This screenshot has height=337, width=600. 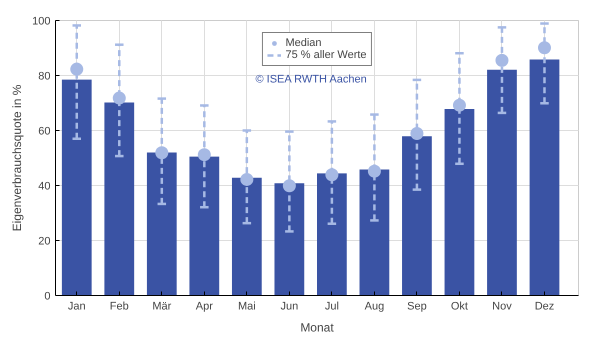 I want to click on y-tick-label: 80, so click(x=44, y=76).